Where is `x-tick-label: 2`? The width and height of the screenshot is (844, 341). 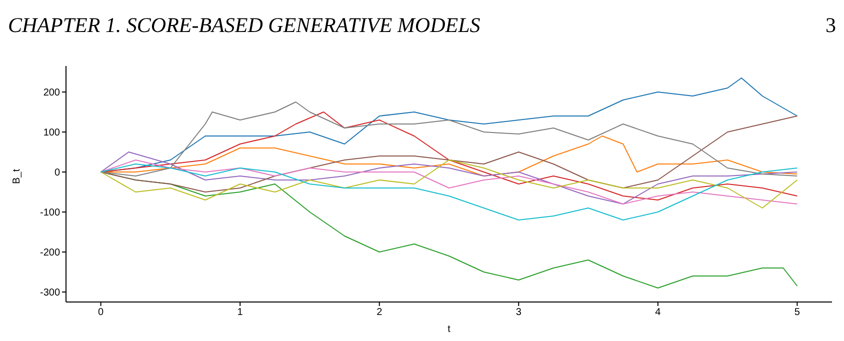
x-tick-label: 2 is located at coordinates (379, 312).